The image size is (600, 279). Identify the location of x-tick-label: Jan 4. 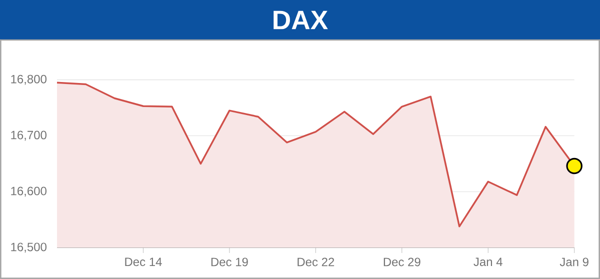
(488, 262).